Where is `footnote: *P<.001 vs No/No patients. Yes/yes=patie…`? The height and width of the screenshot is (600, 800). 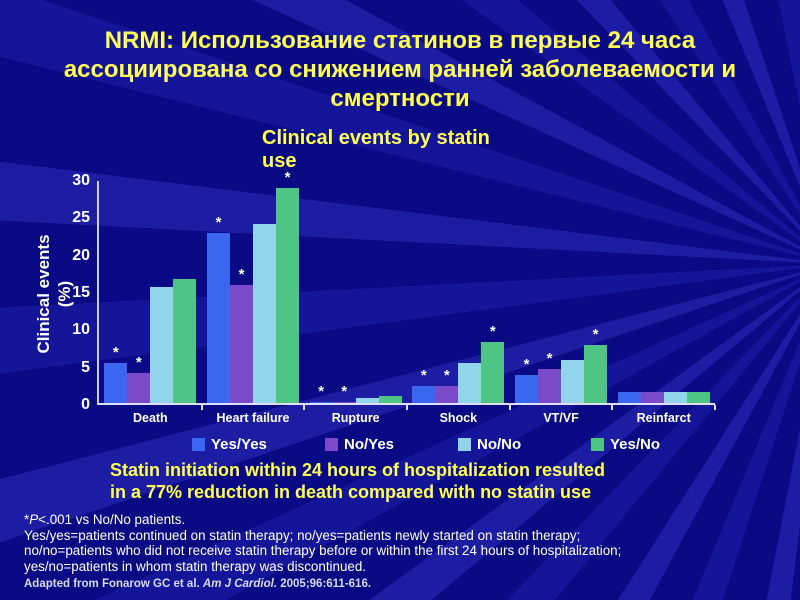
footnote: *P<.001 vs No/No patients. Yes/yes=patie… is located at coordinates (406, 543).